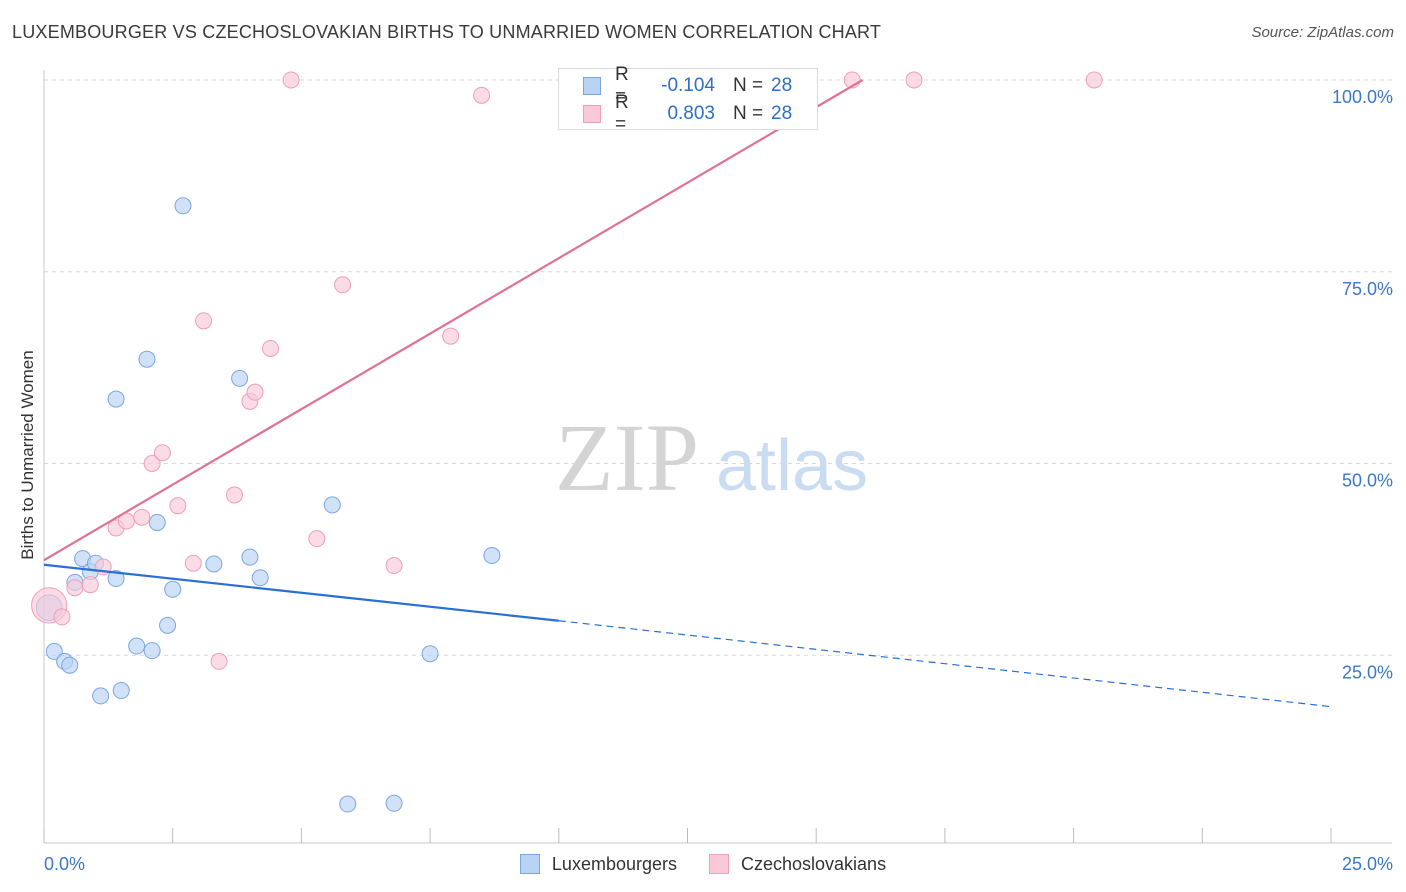 This screenshot has width=1406, height=892. What do you see at coordinates (1367, 481) in the screenshot?
I see `y-tick-label: 50.0%` at bounding box center [1367, 481].